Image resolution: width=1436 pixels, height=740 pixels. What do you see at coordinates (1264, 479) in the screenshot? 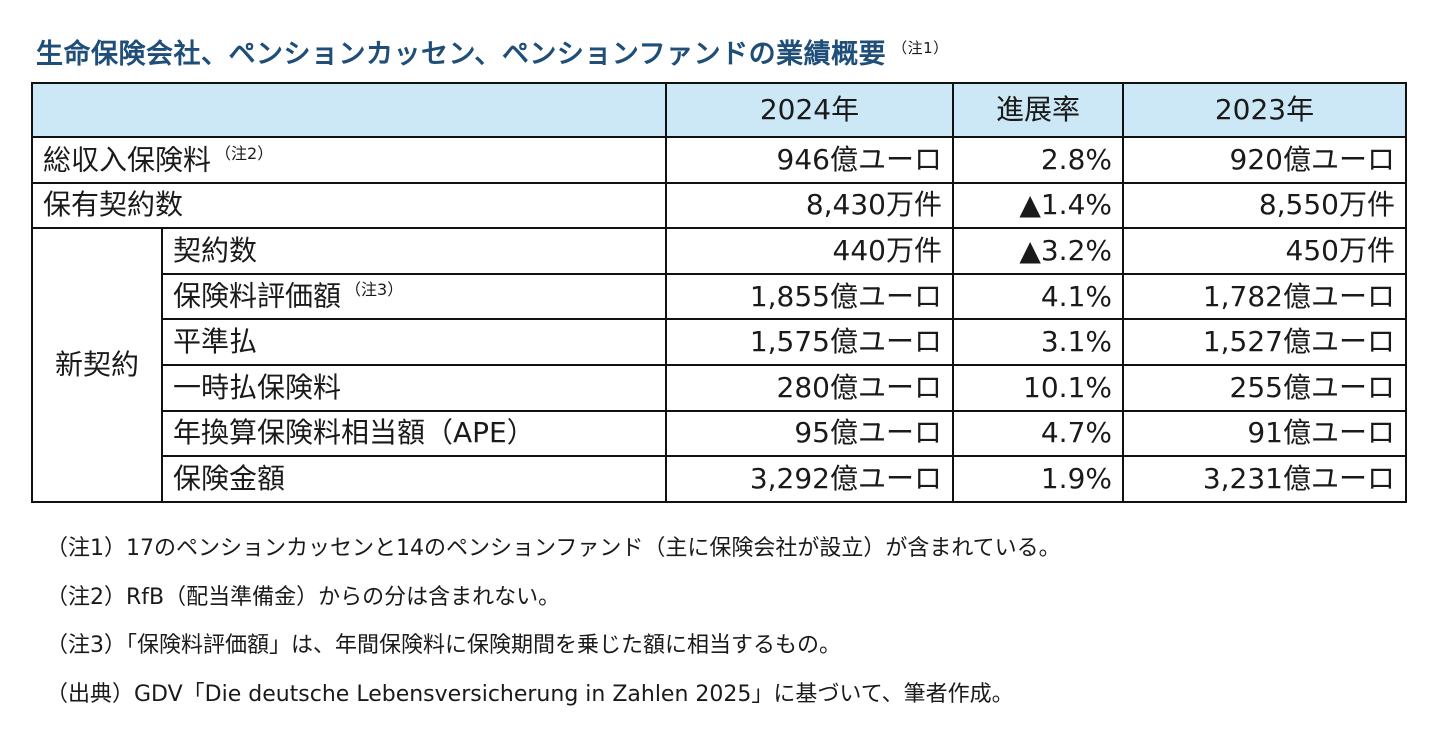
I see `cell-2023: 3,231億ユーロ` at bounding box center [1264, 479].